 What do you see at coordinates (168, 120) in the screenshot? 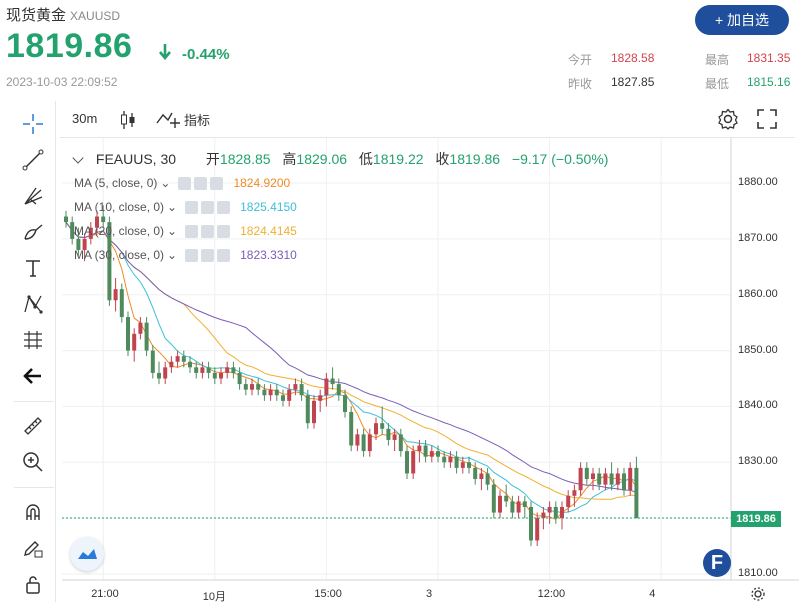
I see `indicator-icon` at bounding box center [168, 120].